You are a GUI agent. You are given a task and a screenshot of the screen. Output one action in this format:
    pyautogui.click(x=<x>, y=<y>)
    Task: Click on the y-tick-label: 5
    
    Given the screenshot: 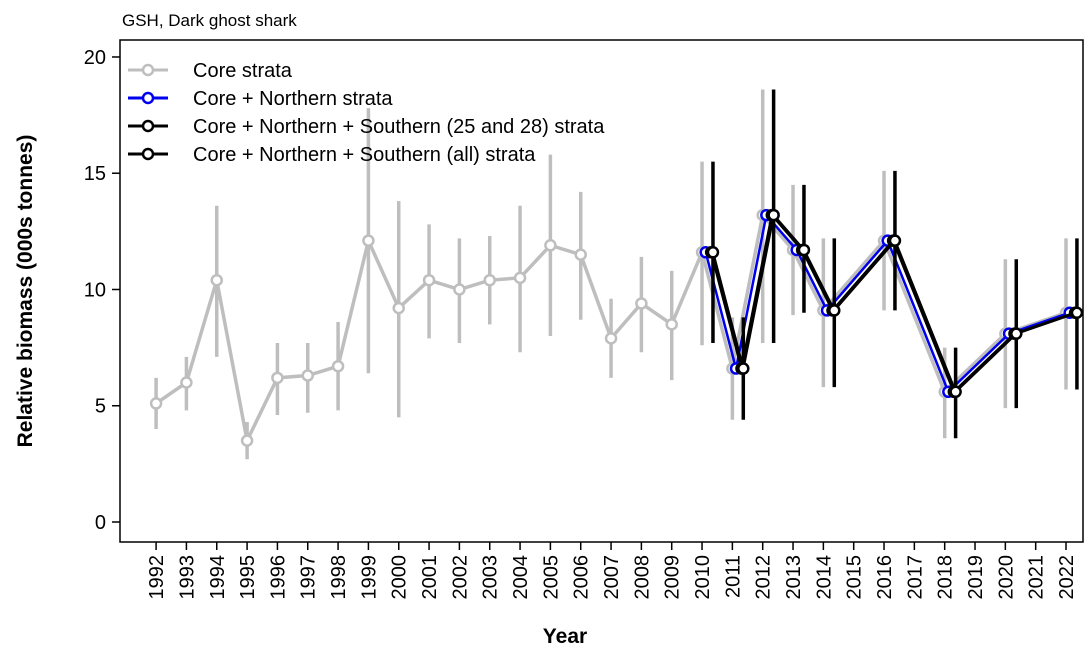 What is the action you would take?
    pyautogui.click(x=100, y=407)
    